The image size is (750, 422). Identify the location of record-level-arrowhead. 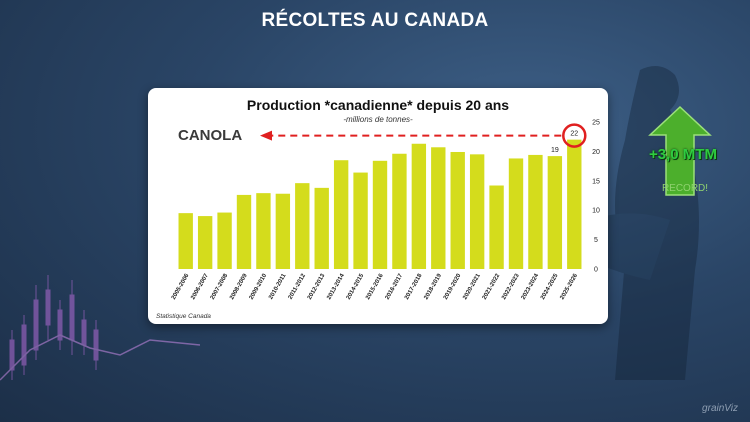
(266, 135).